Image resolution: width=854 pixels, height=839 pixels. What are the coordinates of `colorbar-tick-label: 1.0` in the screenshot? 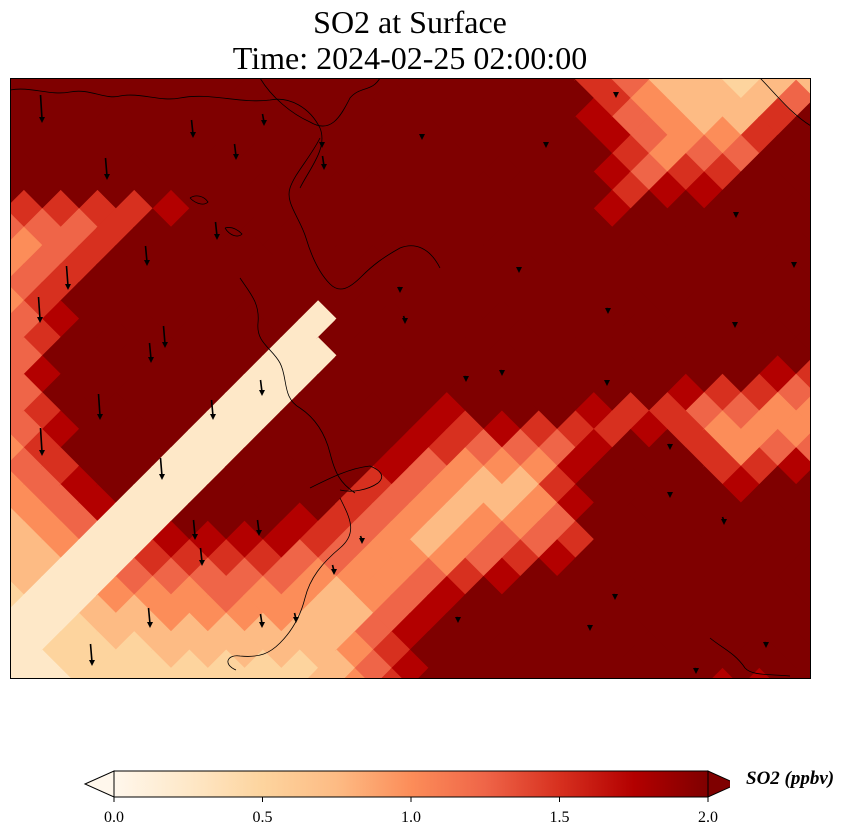 It's located at (411, 817).